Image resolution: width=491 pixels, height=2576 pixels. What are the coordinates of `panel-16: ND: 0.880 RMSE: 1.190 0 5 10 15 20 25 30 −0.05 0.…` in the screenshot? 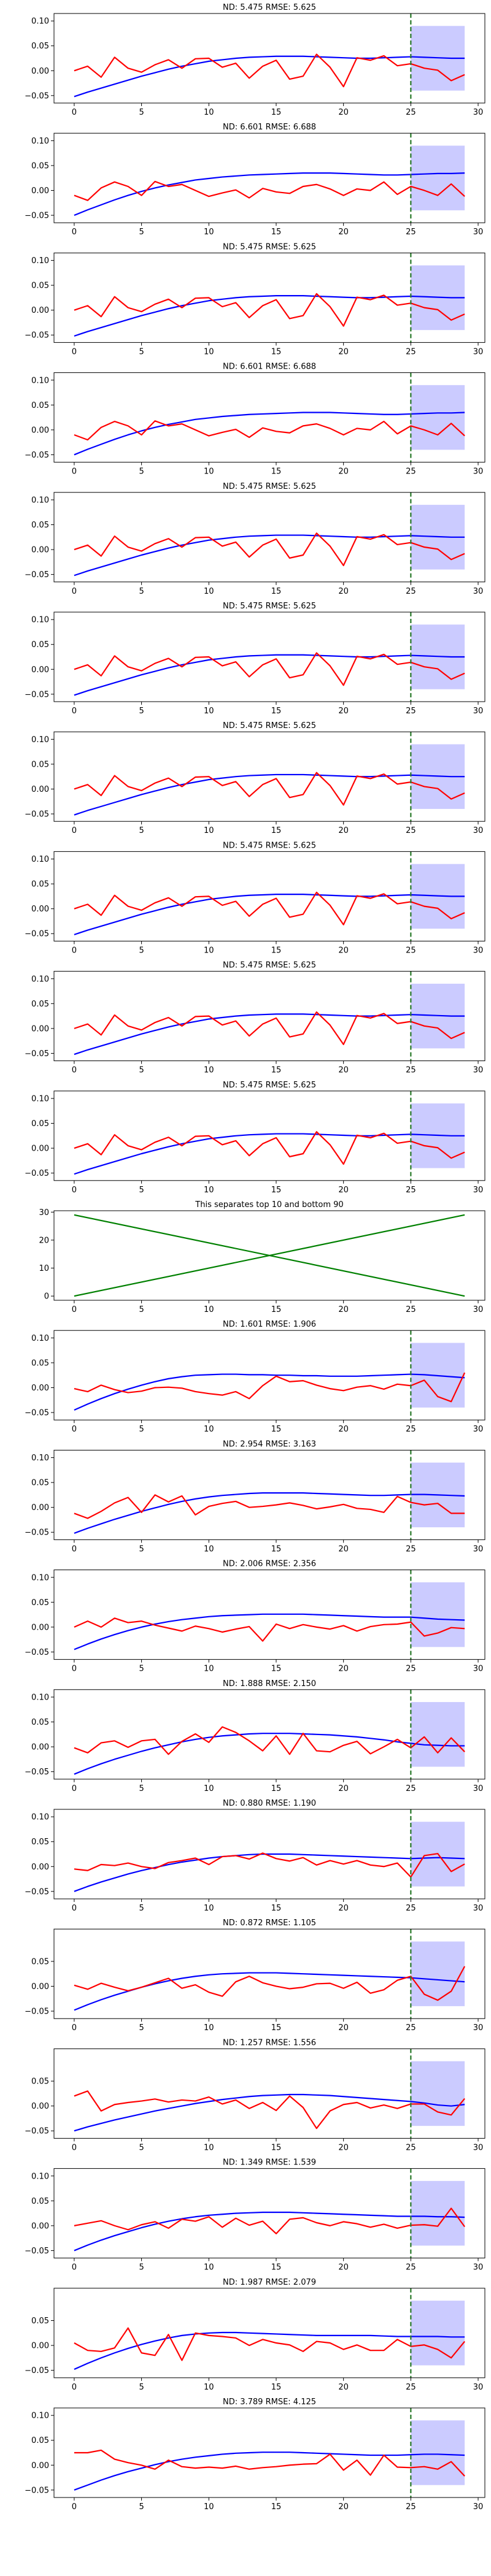 It's located at (255, 1856).